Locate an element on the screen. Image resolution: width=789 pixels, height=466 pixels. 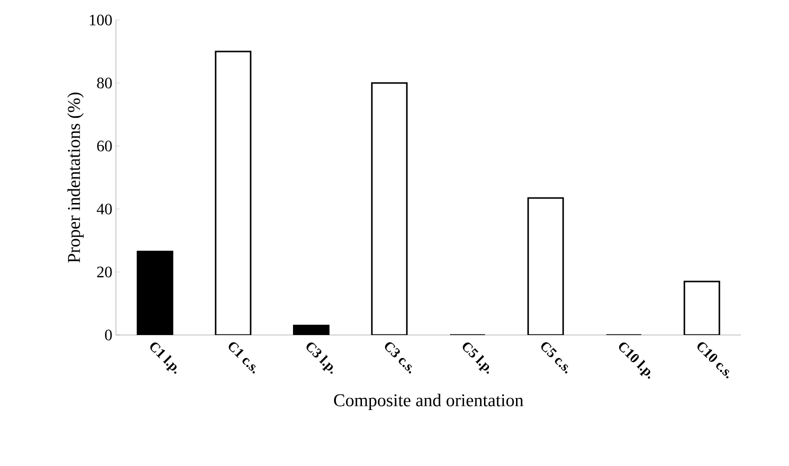
x-tick-label: C10 l.p. is located at coordinates (634, 360).